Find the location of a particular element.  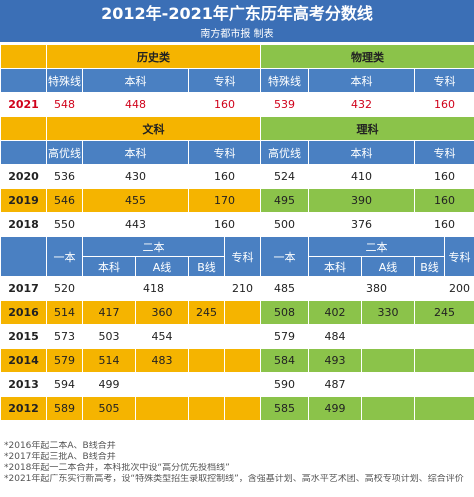

science-tier1-cell: 485 is located at coordinates (285, 288).